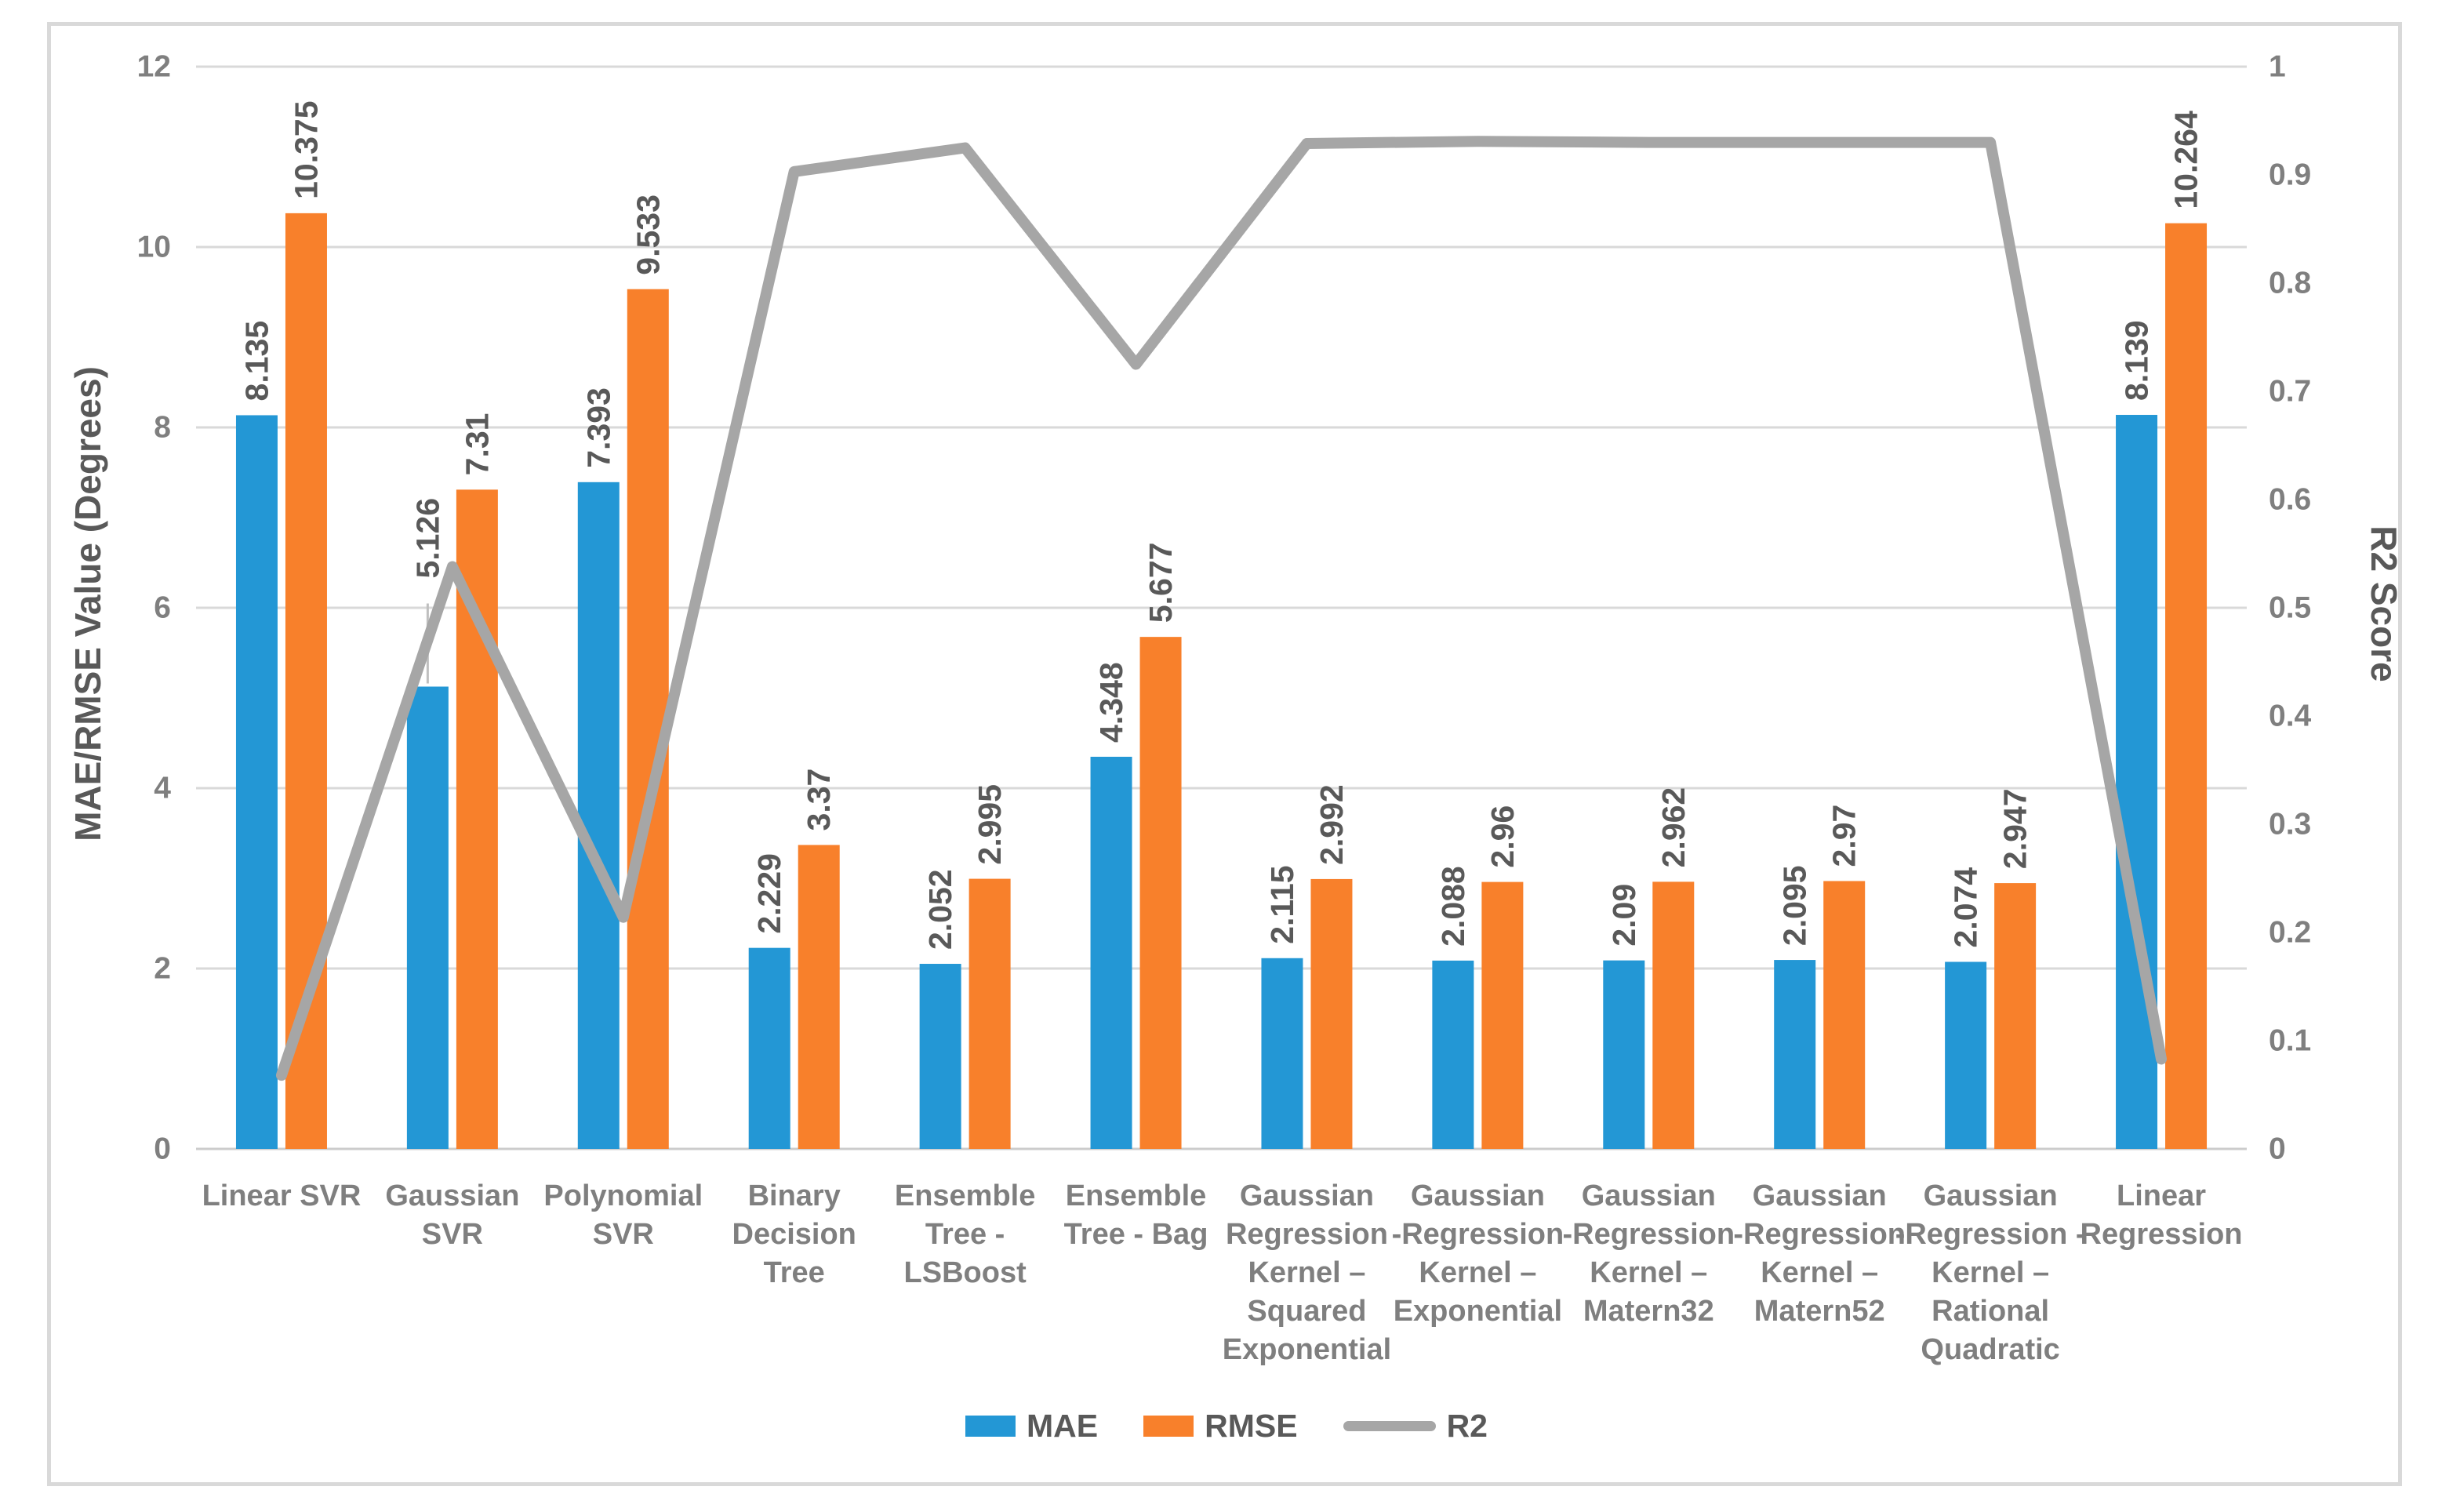  I want to click on right-axis-tick-1: 1, so click(2277, 67).